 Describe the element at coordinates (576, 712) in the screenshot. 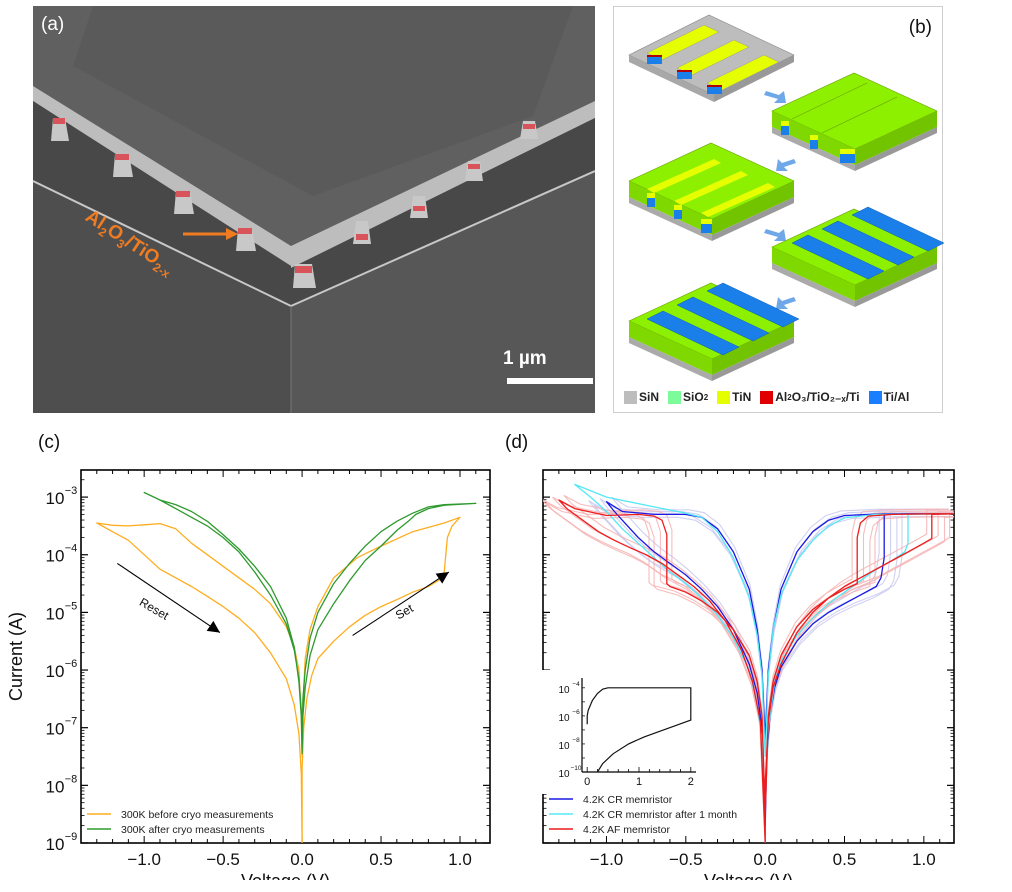

I see `inset-y-tick-exponent: −6` at that location.